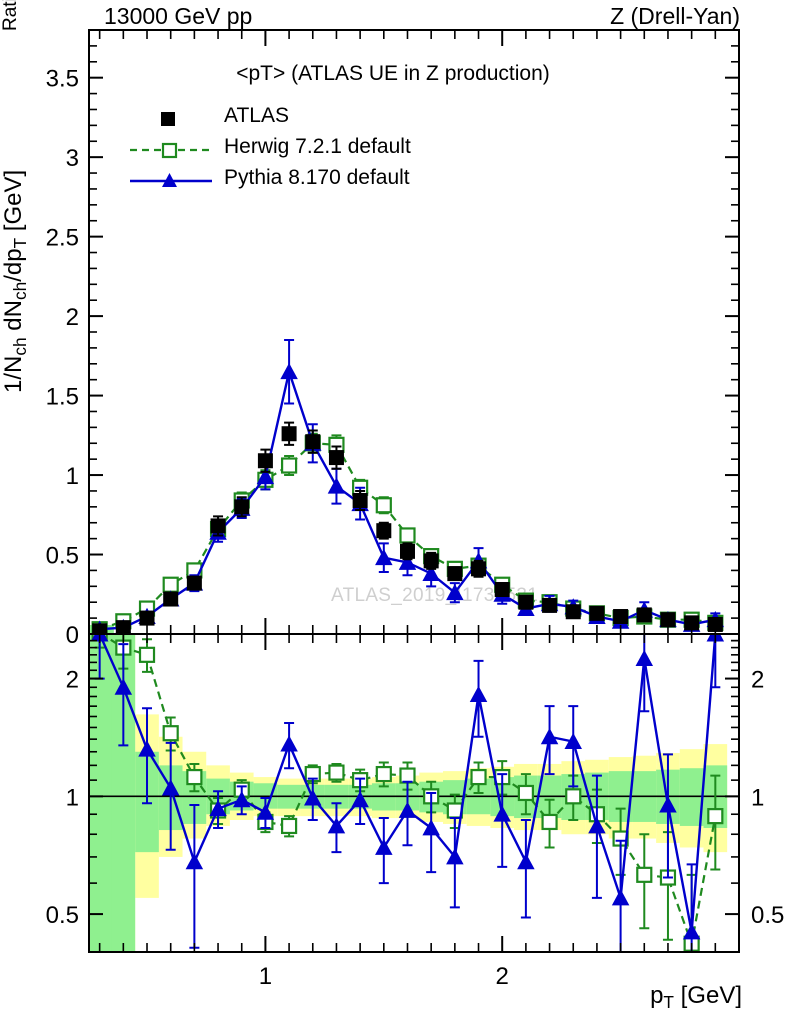 Image resolution: width=786 pixels, height=1024 pixels. What do you see at coordinates (62, 79) in the screenshot?
I see `y-tick-label: 3.5` at bounding box center [62, 79].